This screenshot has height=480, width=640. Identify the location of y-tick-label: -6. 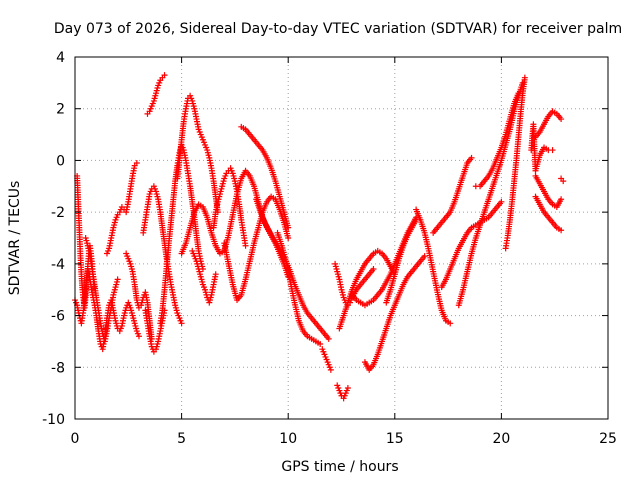
(58, 317).